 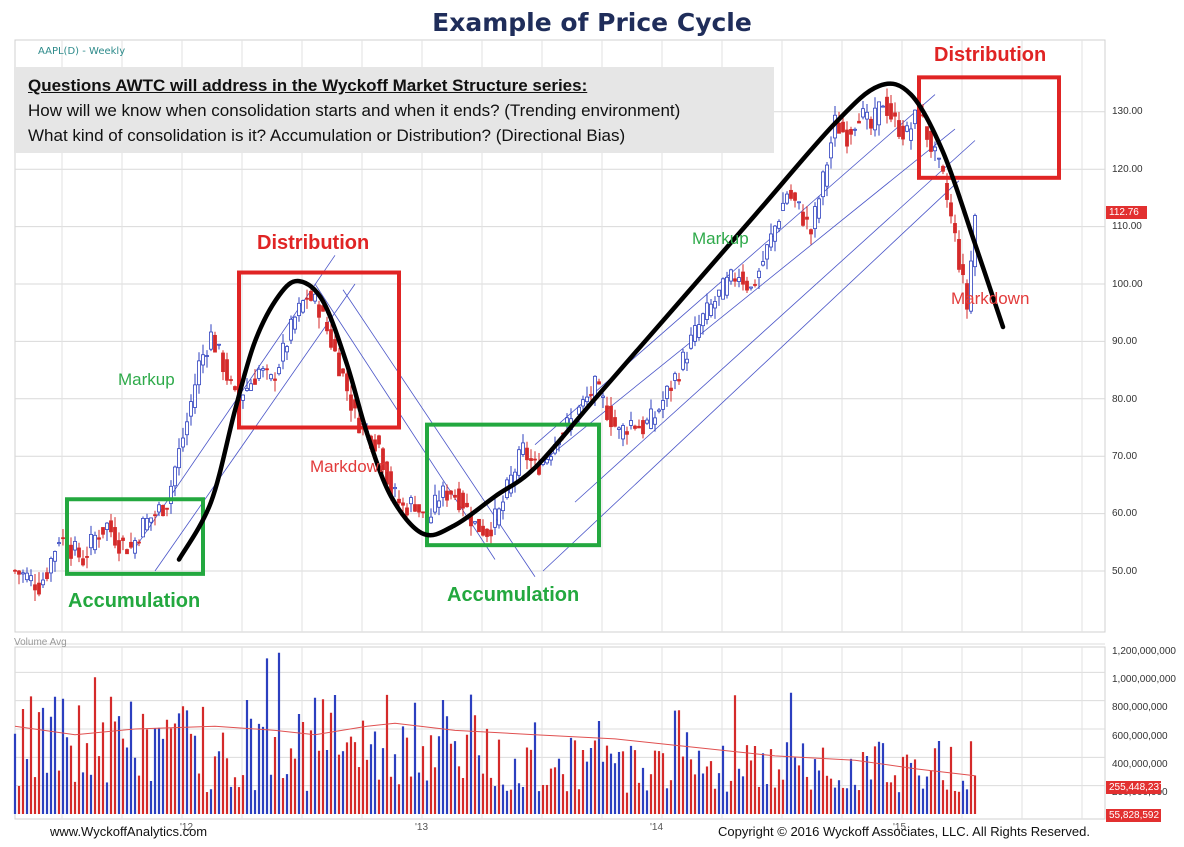 What do you see at coordinates (394, 110) in the screenshot?
I see `questions-box` at bounding box center [394, 110].